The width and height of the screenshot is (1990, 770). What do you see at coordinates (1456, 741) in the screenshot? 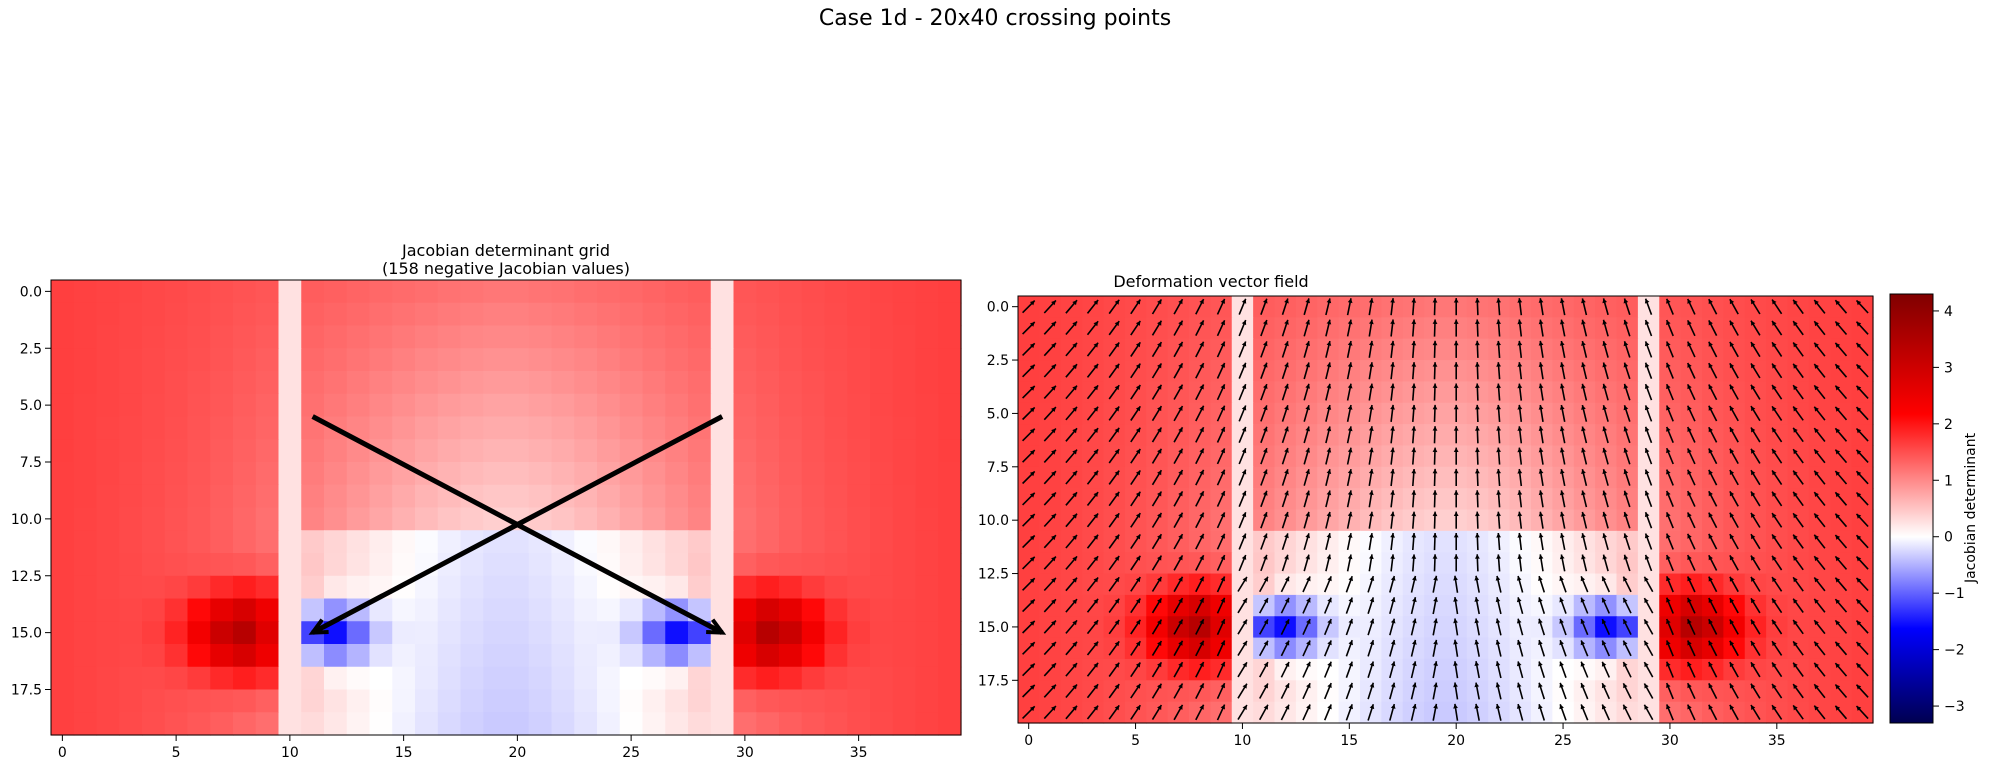
I see `right-xtick-label: 20` at bounding box center [1456, 741].